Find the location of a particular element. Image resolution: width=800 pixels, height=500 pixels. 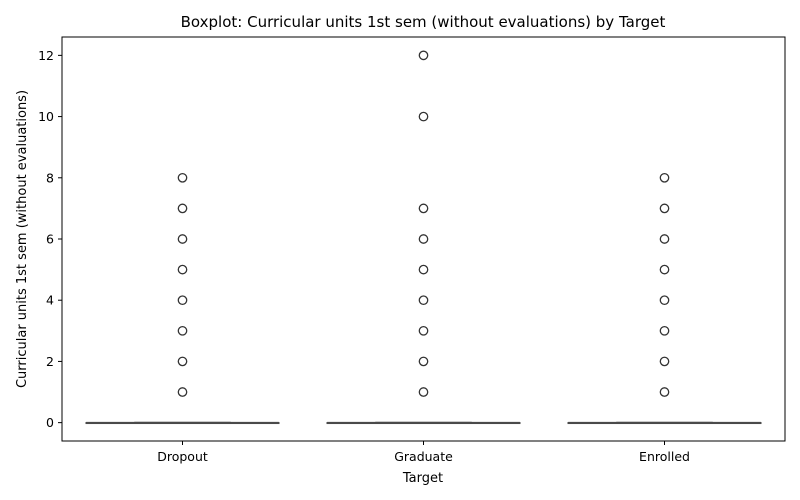

y-tick-label: 8 is located at coordinates (50, 177).